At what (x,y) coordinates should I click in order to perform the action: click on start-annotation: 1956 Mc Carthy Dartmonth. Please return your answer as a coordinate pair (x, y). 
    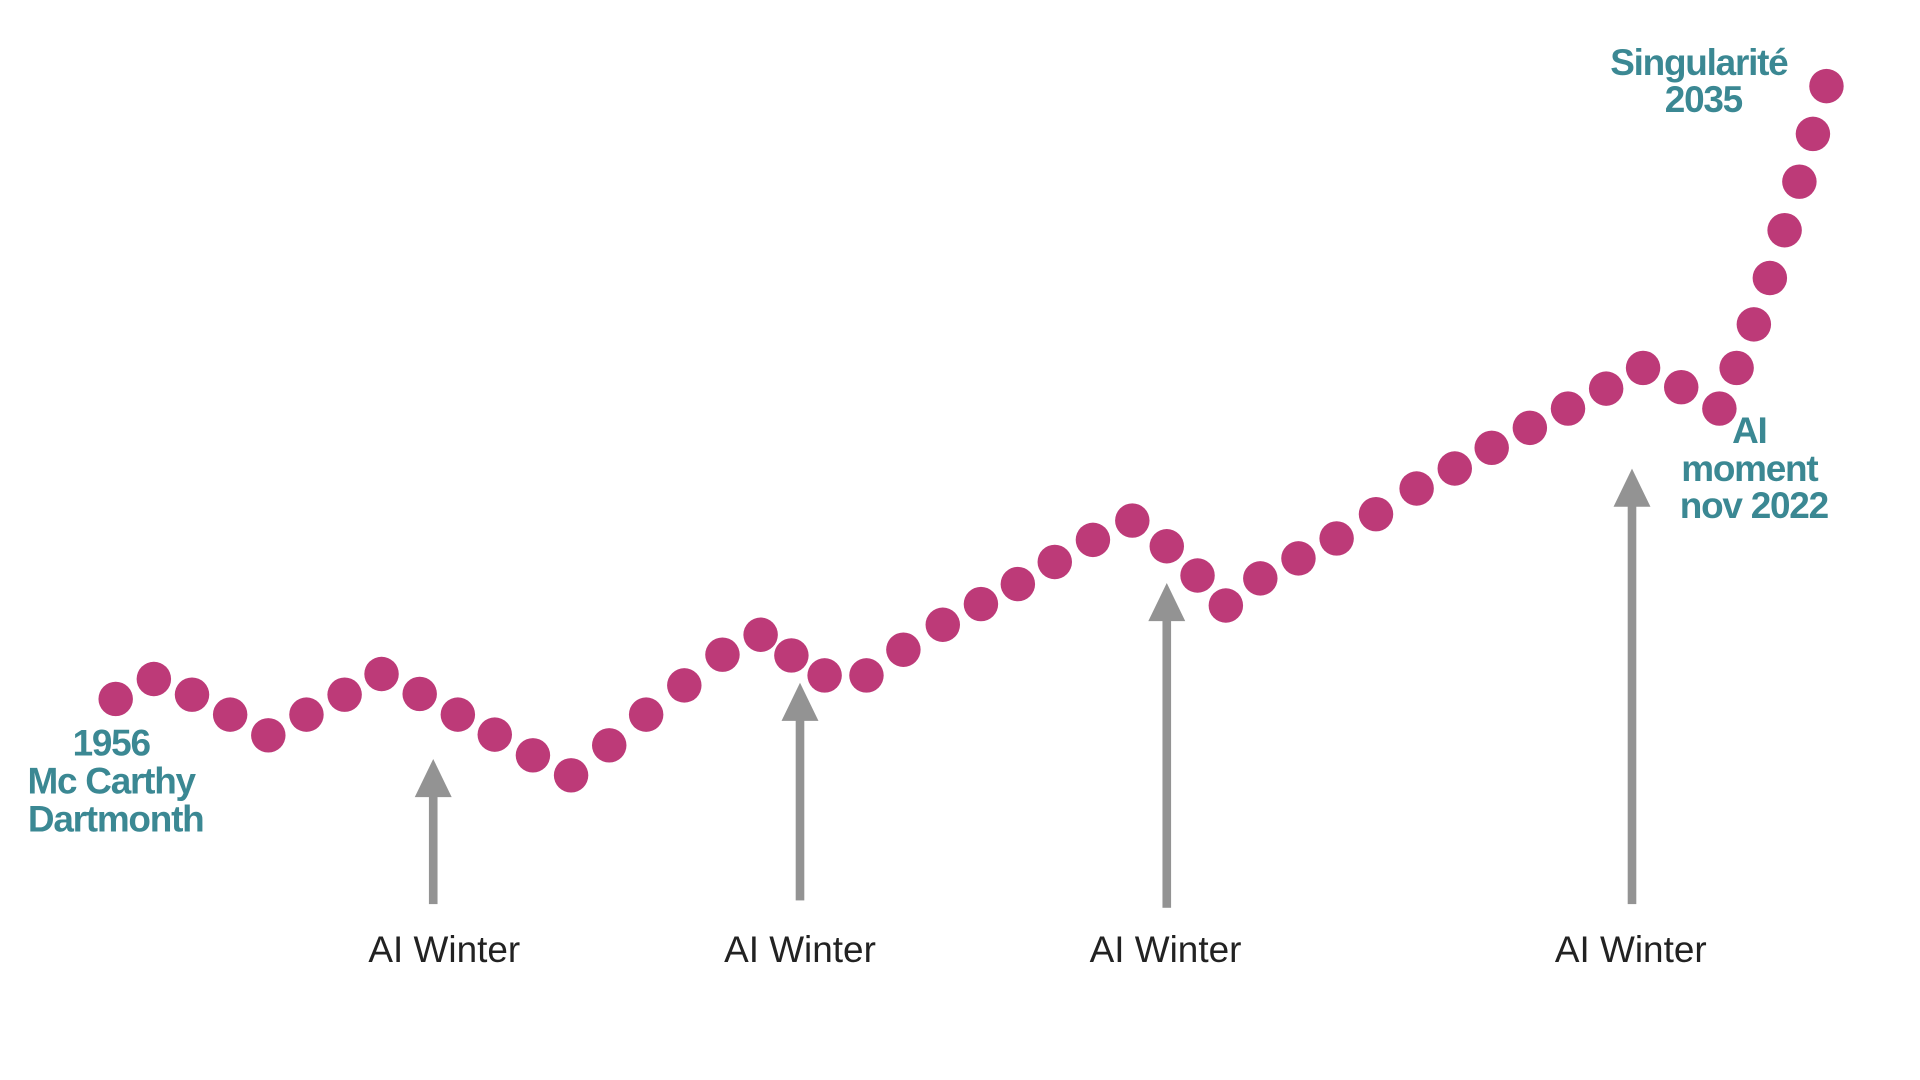
    Looking at the image, I should click on (115, 780).